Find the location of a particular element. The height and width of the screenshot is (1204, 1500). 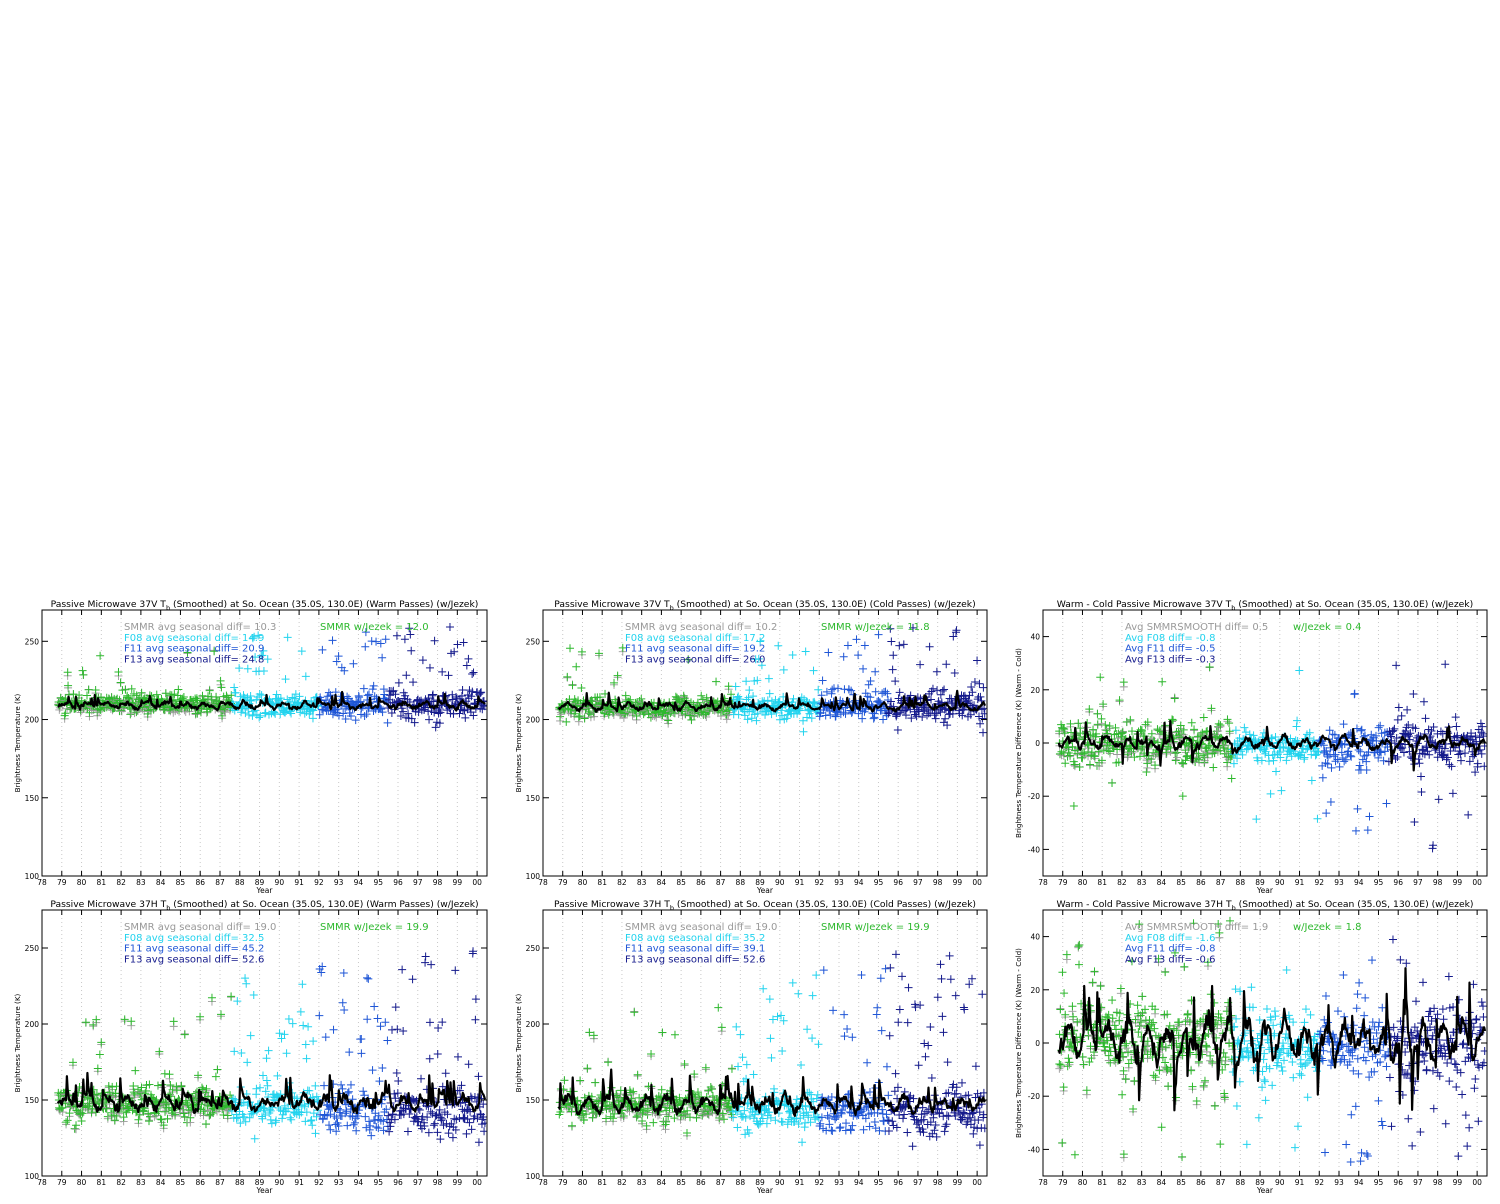

jezek-annotation: SMMR w/Jezek = 19.9 is located at coordinates (374, 927).